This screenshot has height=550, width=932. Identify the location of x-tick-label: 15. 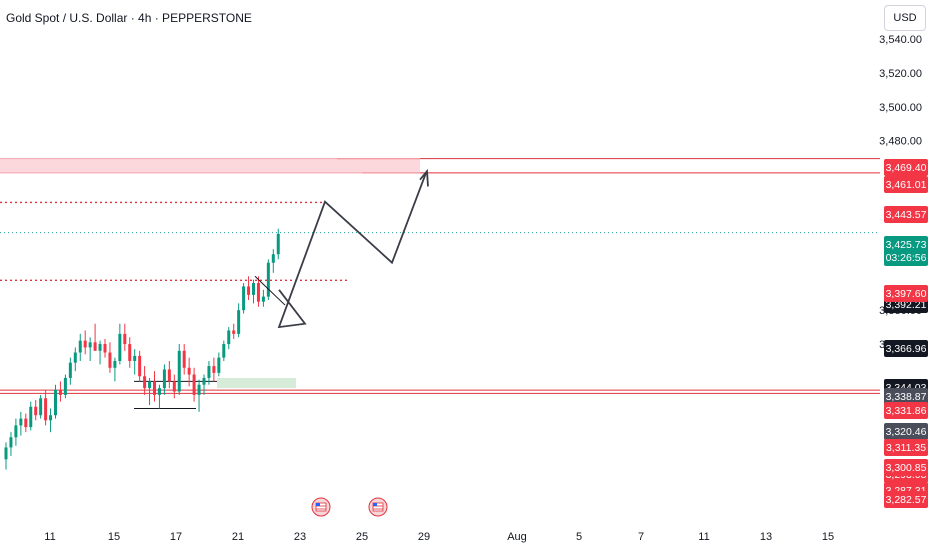
(828, 537).